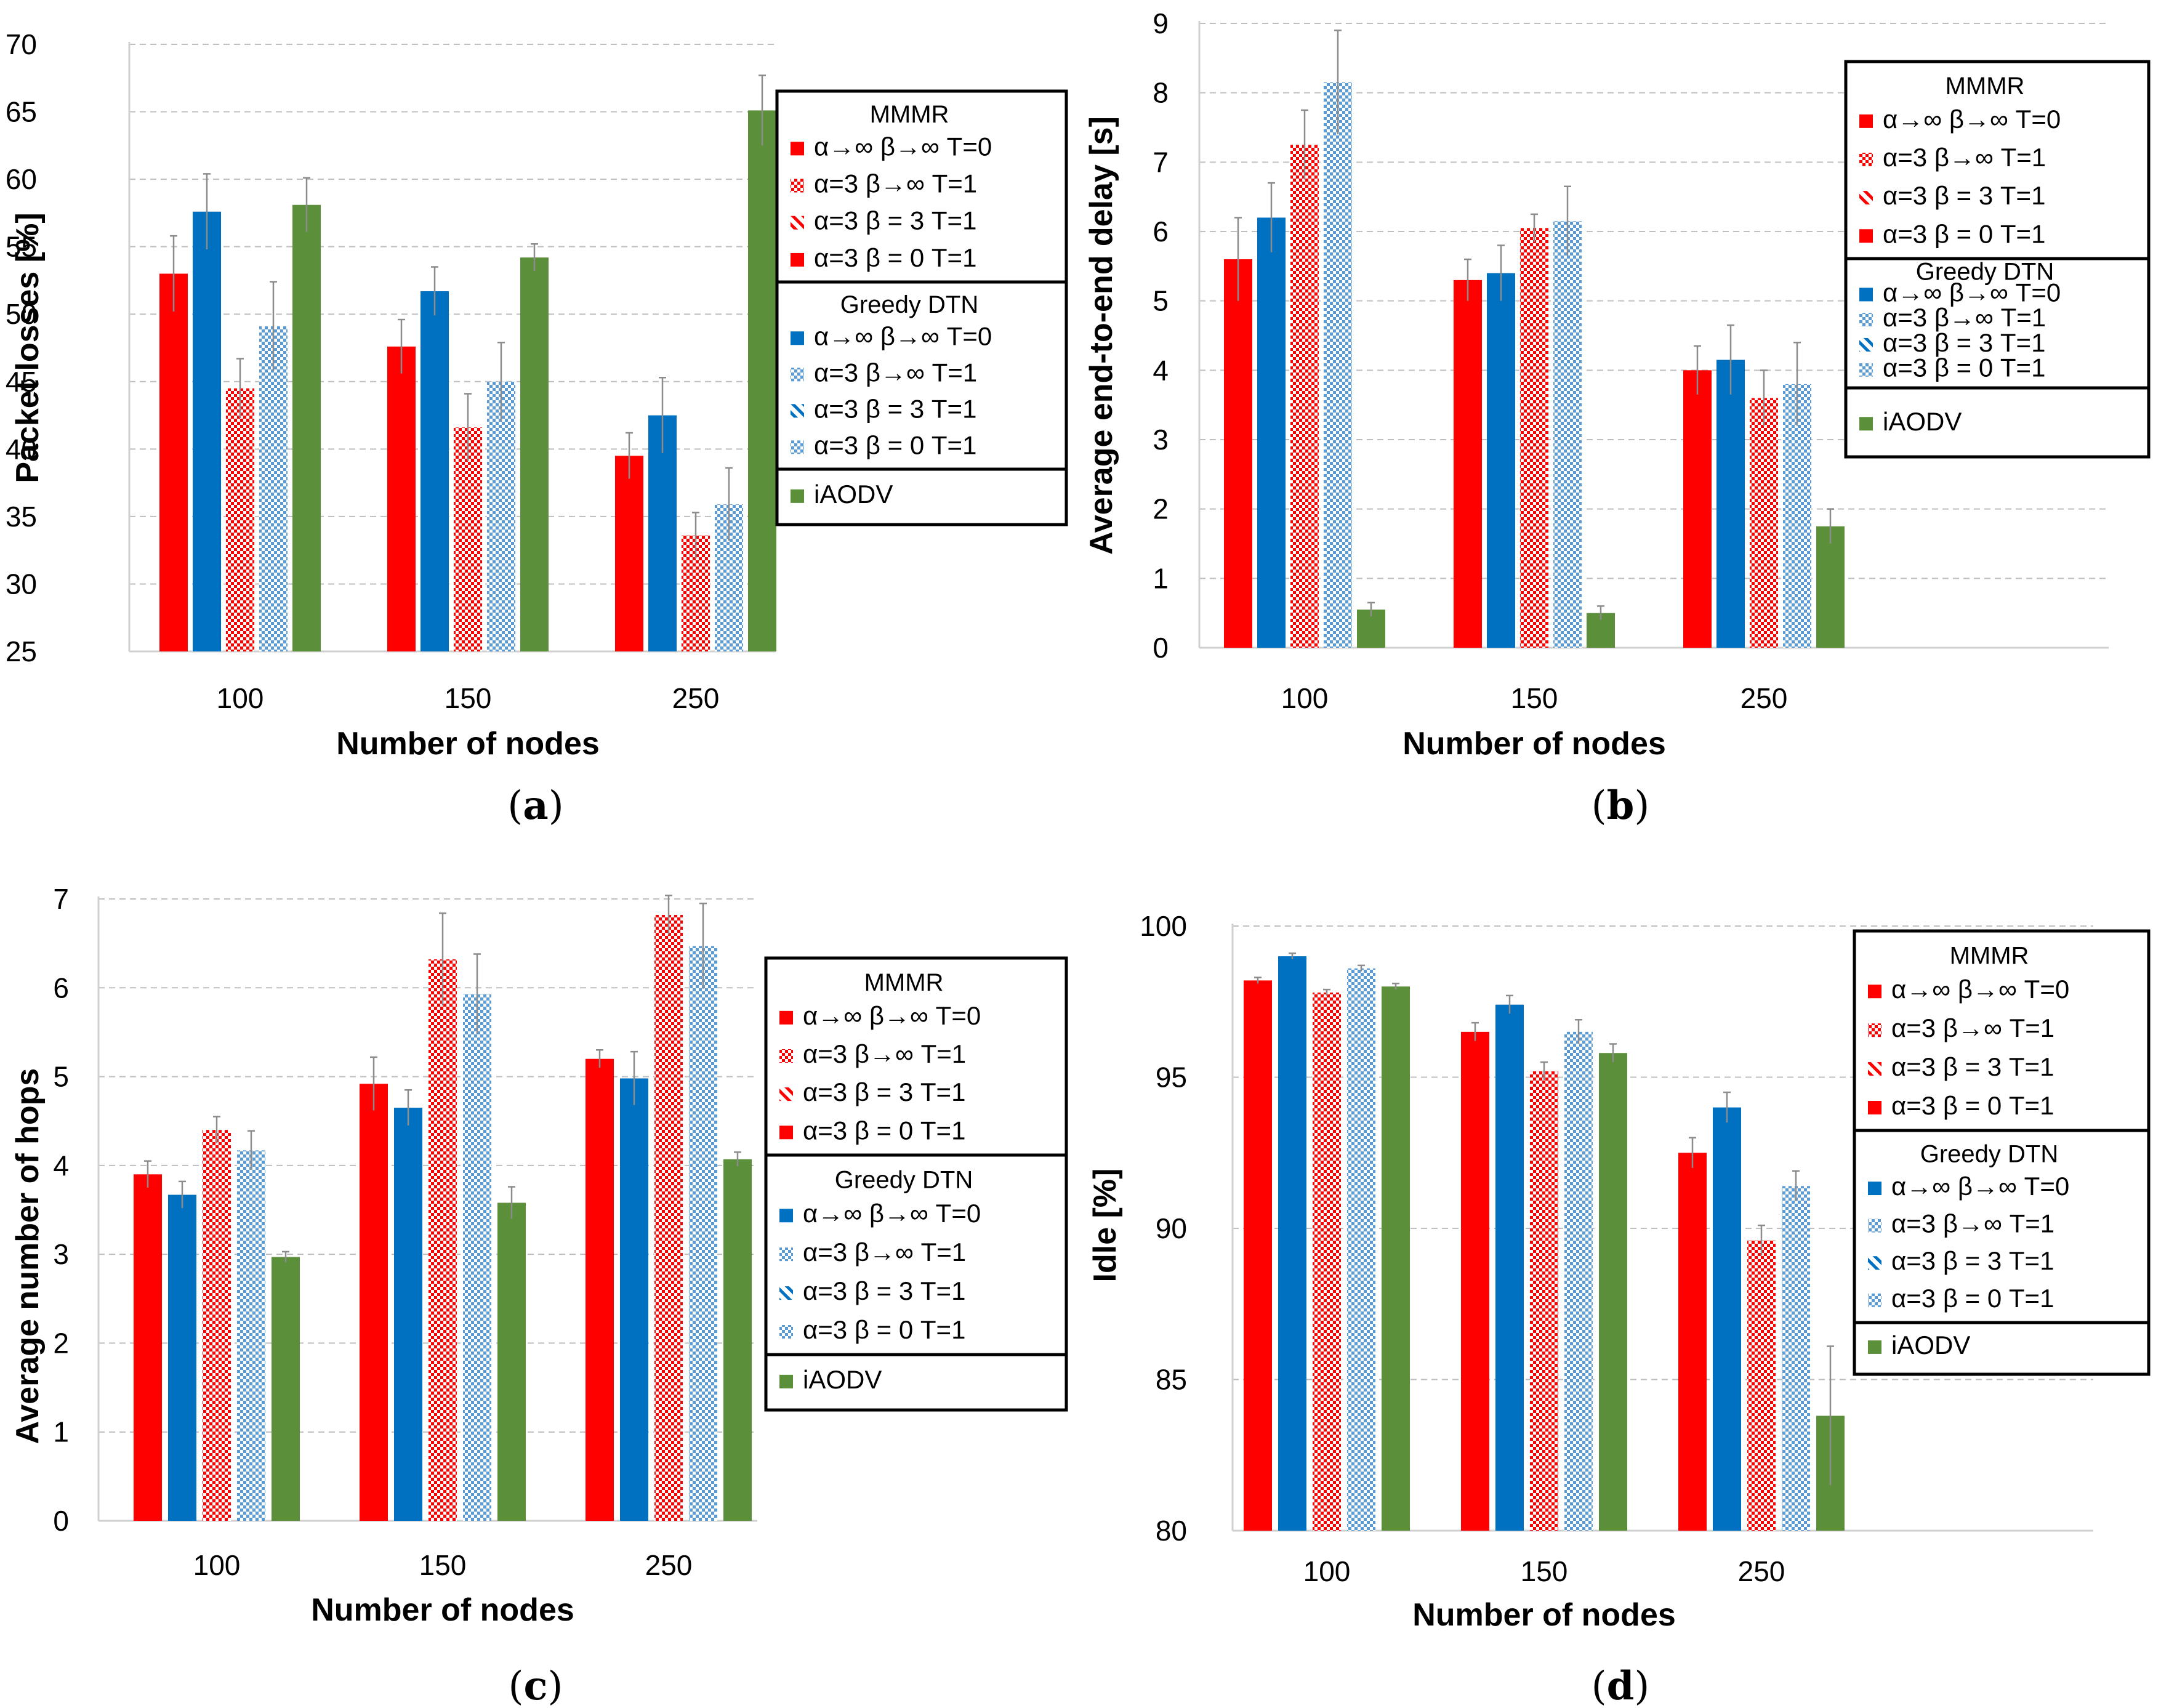  I want to click on y-axis-title: Idle [%], so click(1105, 1226).